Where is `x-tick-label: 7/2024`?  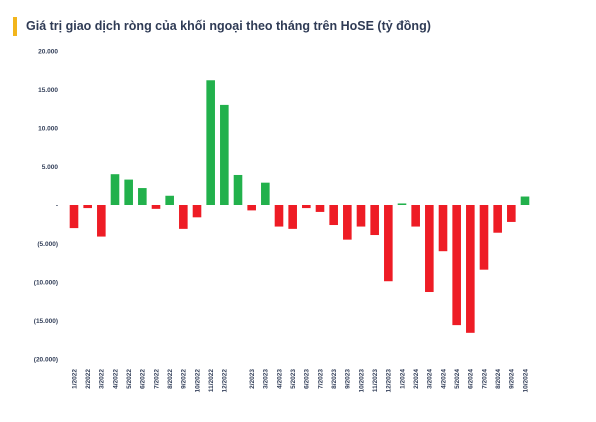
x-tick-label: 7/2024 is located at coordinates (484, 379).